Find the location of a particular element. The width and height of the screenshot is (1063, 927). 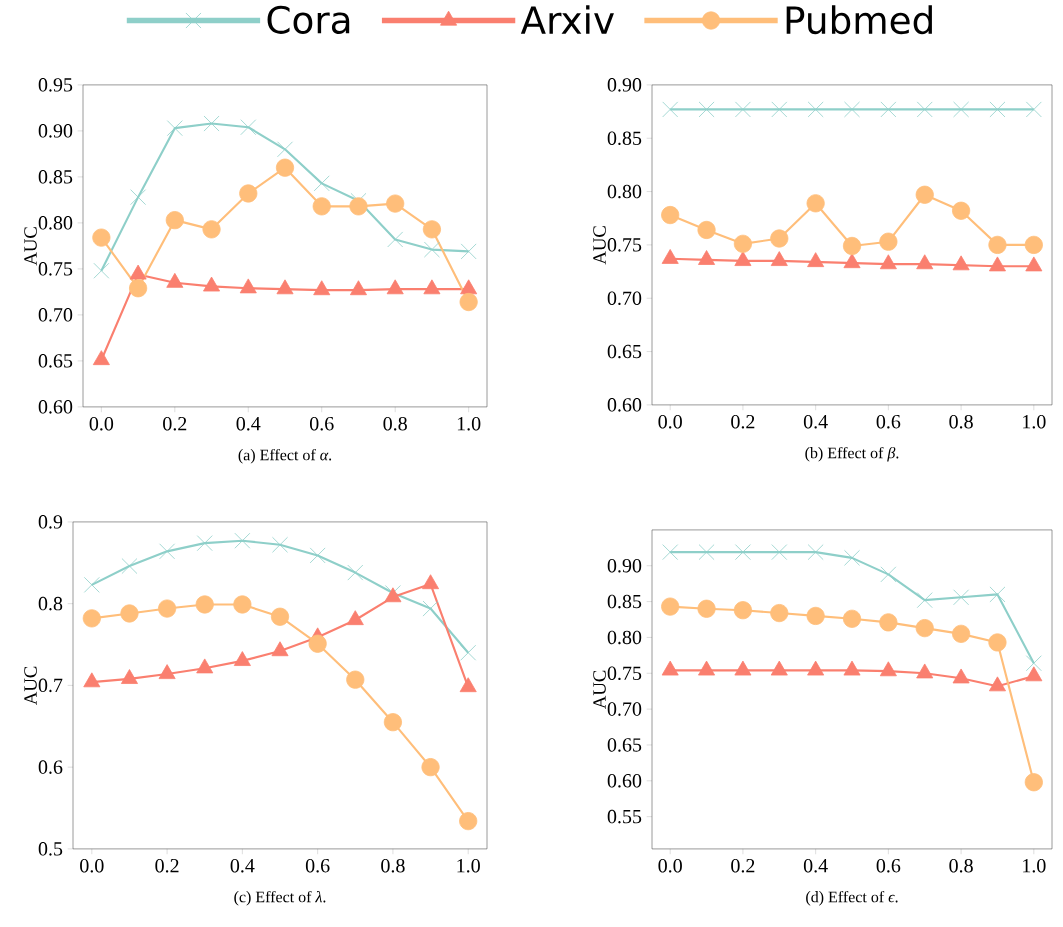

text: (d) Effect of ϵ. is located at coordinates (852, 898).